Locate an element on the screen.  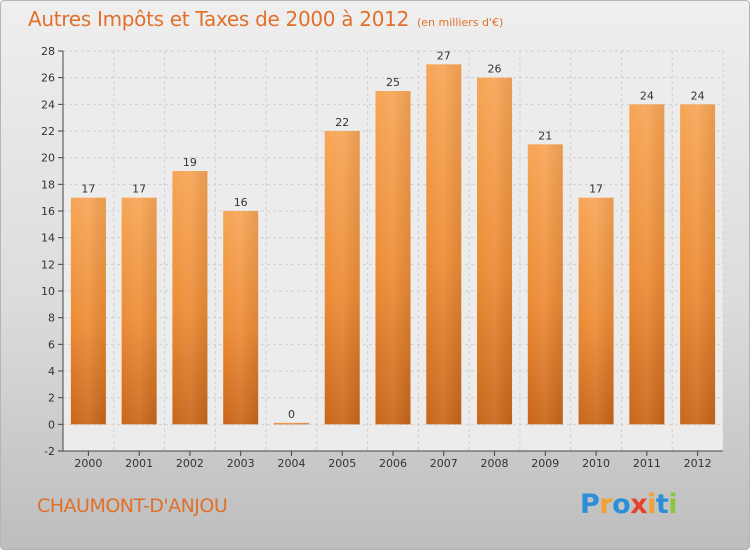
bar-value-label: 21 is located at coordinates (545, 135).